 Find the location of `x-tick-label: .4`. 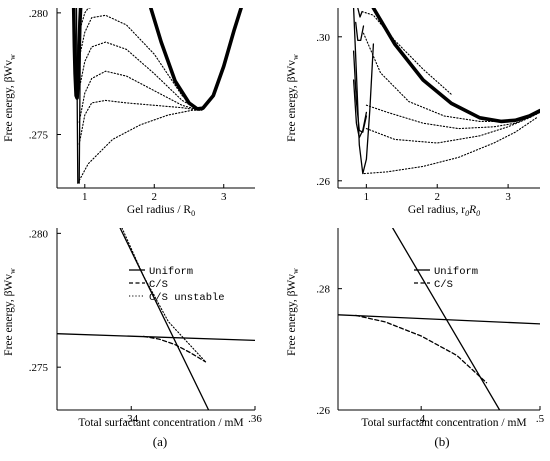

x-tick-label: .4 is located at coordinates (421, 419).